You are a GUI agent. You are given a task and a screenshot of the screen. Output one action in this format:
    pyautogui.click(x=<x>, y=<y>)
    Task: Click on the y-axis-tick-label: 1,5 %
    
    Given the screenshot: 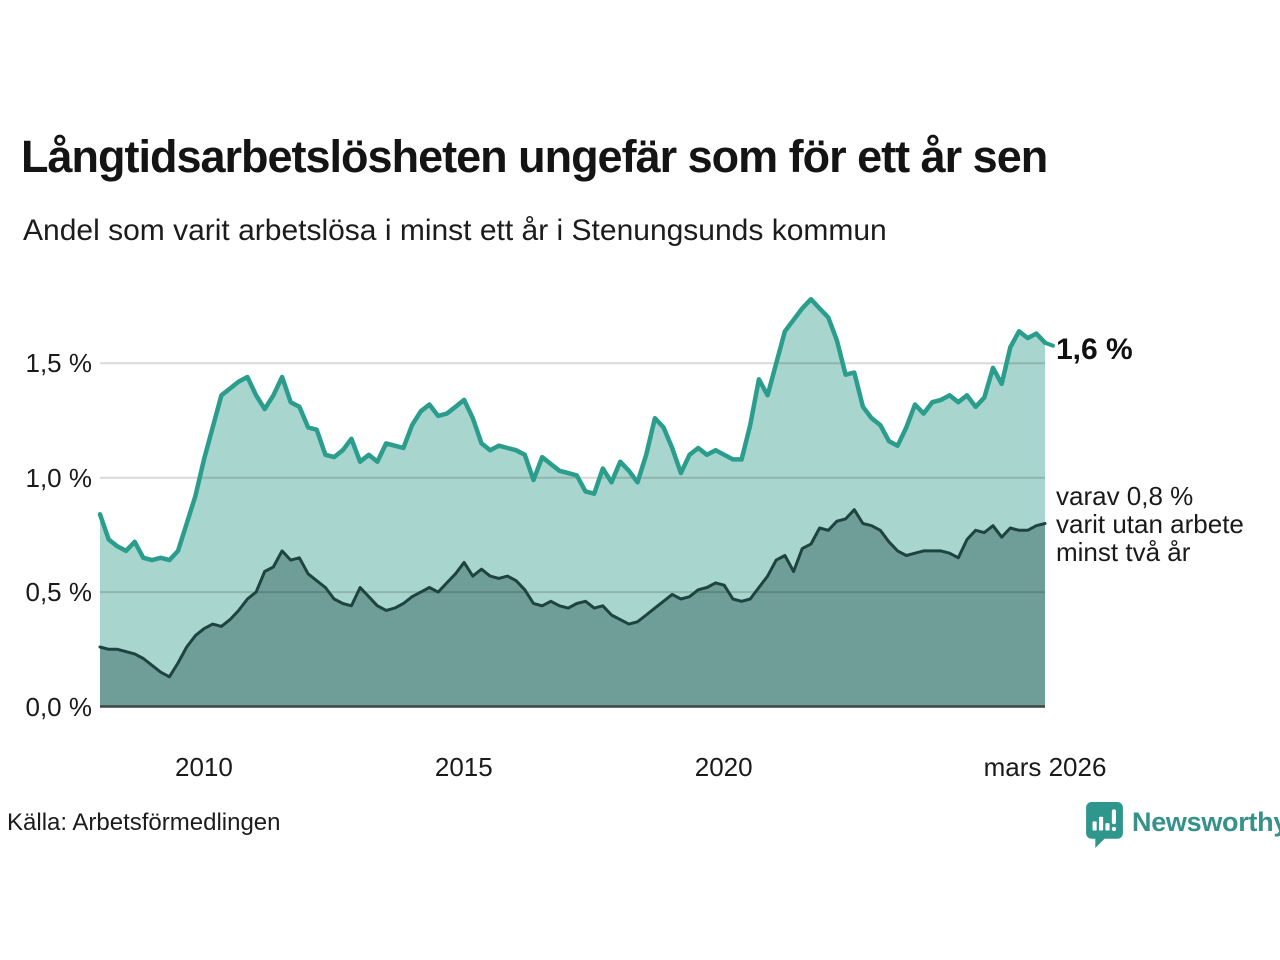 What is the action you would take?
    pyautogui.click(x=59, y=363)
    